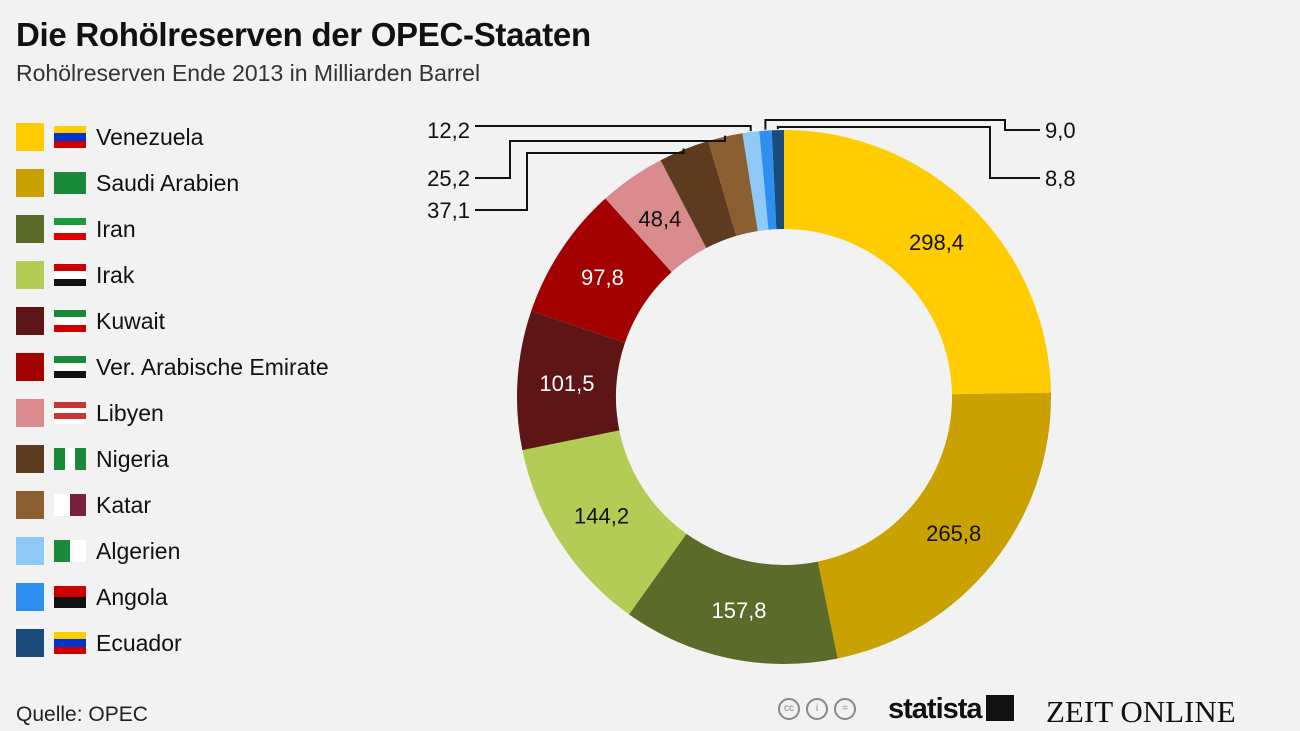 The width and height of the screenshot is (1300, 731). What do you see at coordinates (168, 182) in the screenshot?
I see `legend-label: Saudi Arabien` at bounding box center [168, 182].